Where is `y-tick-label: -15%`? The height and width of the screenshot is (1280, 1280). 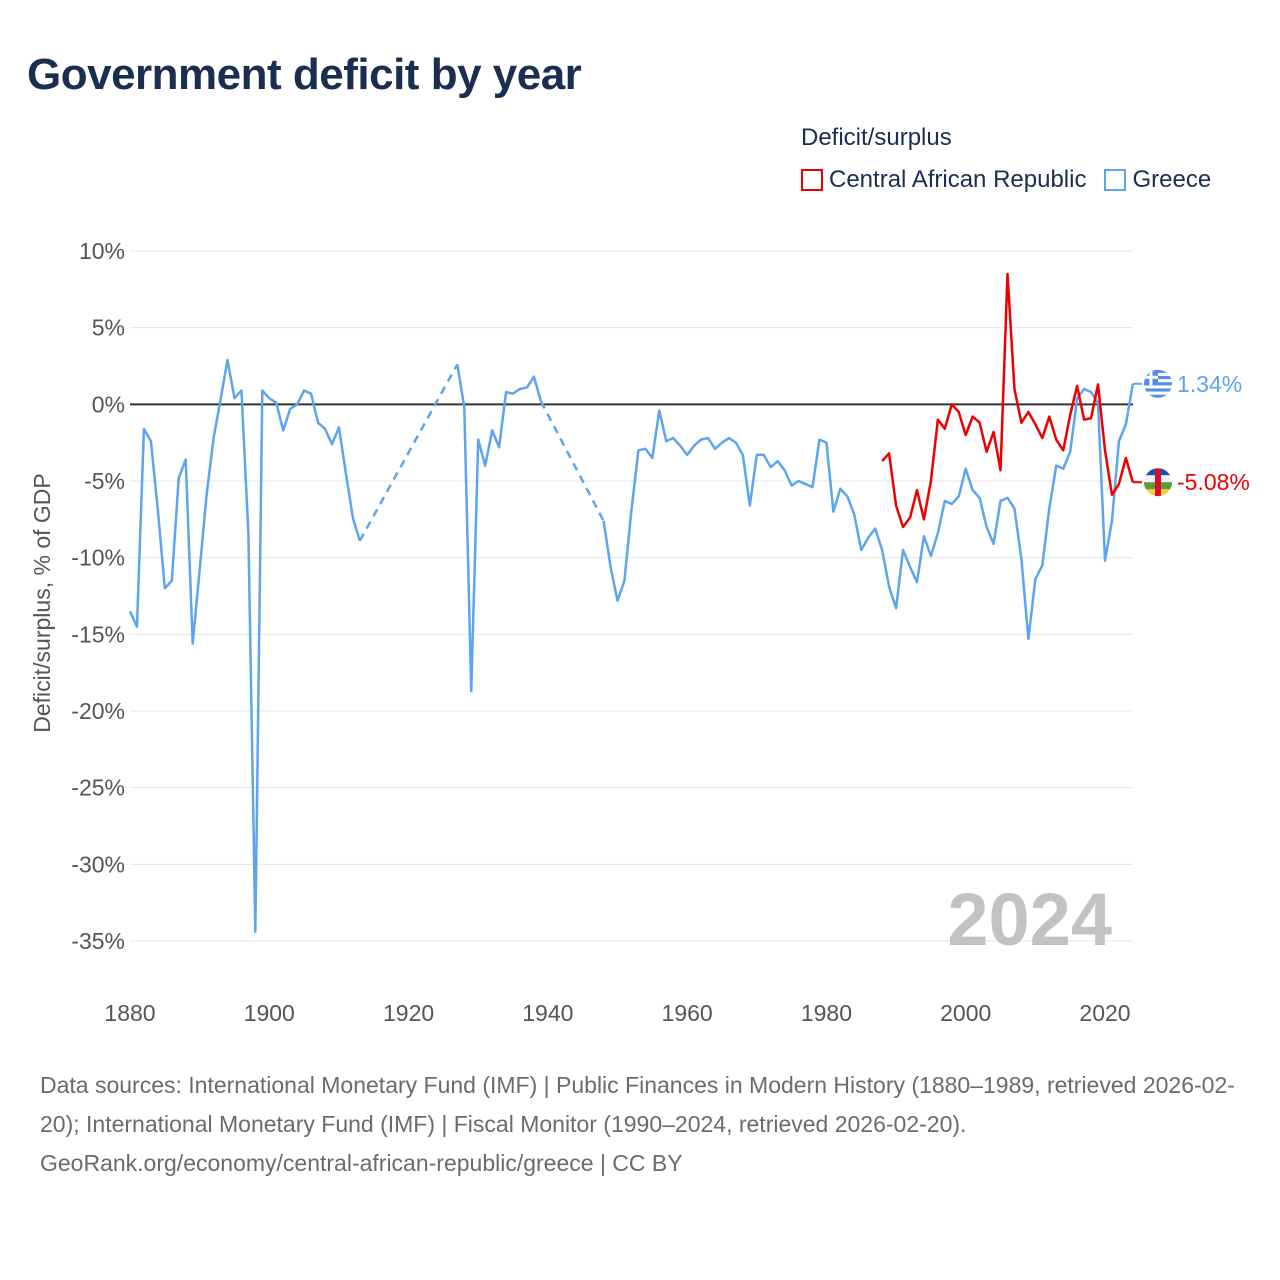
y-tick-label: -15% is located at coordinates (98, 634).